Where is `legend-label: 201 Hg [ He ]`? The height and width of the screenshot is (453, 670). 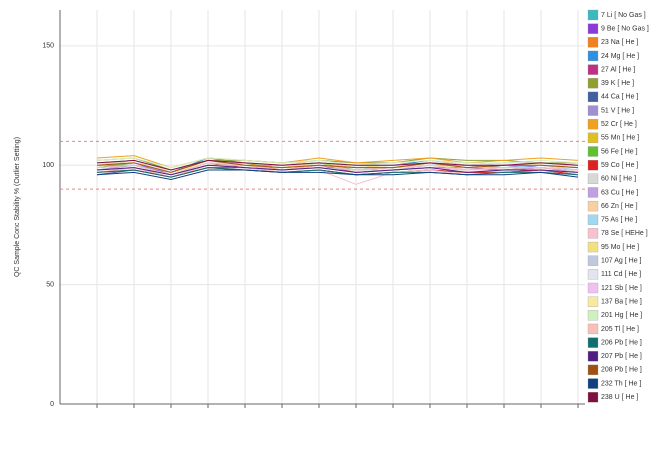 legend-label: 201 Hg [ He ] is located at coordinates (621, 315).